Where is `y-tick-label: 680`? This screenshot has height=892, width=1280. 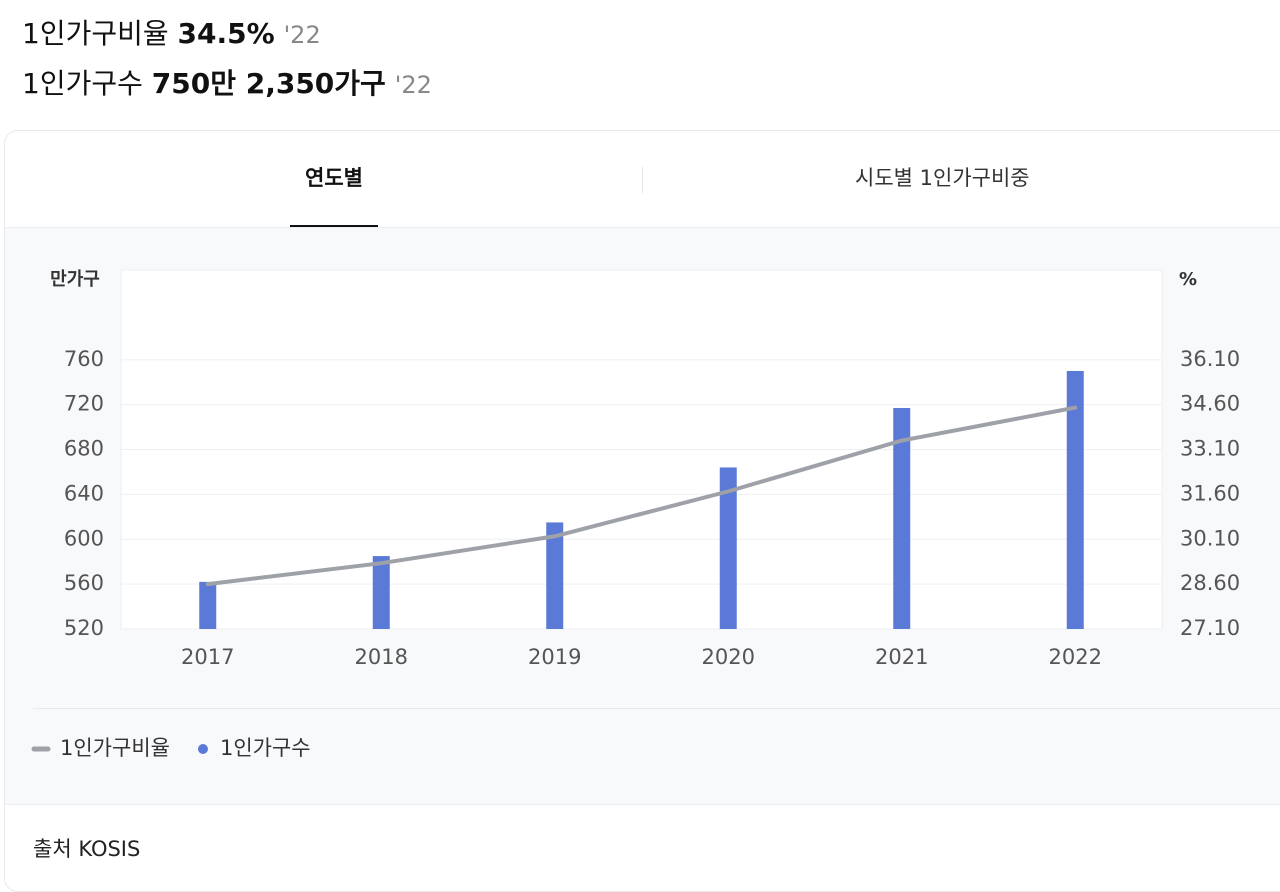
y-tick-label: 680 is located at coordinates (84, 449).